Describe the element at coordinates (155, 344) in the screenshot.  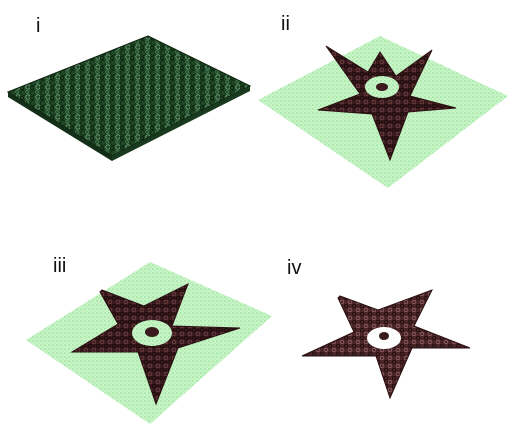
I see `panel-iii-star` at that location.